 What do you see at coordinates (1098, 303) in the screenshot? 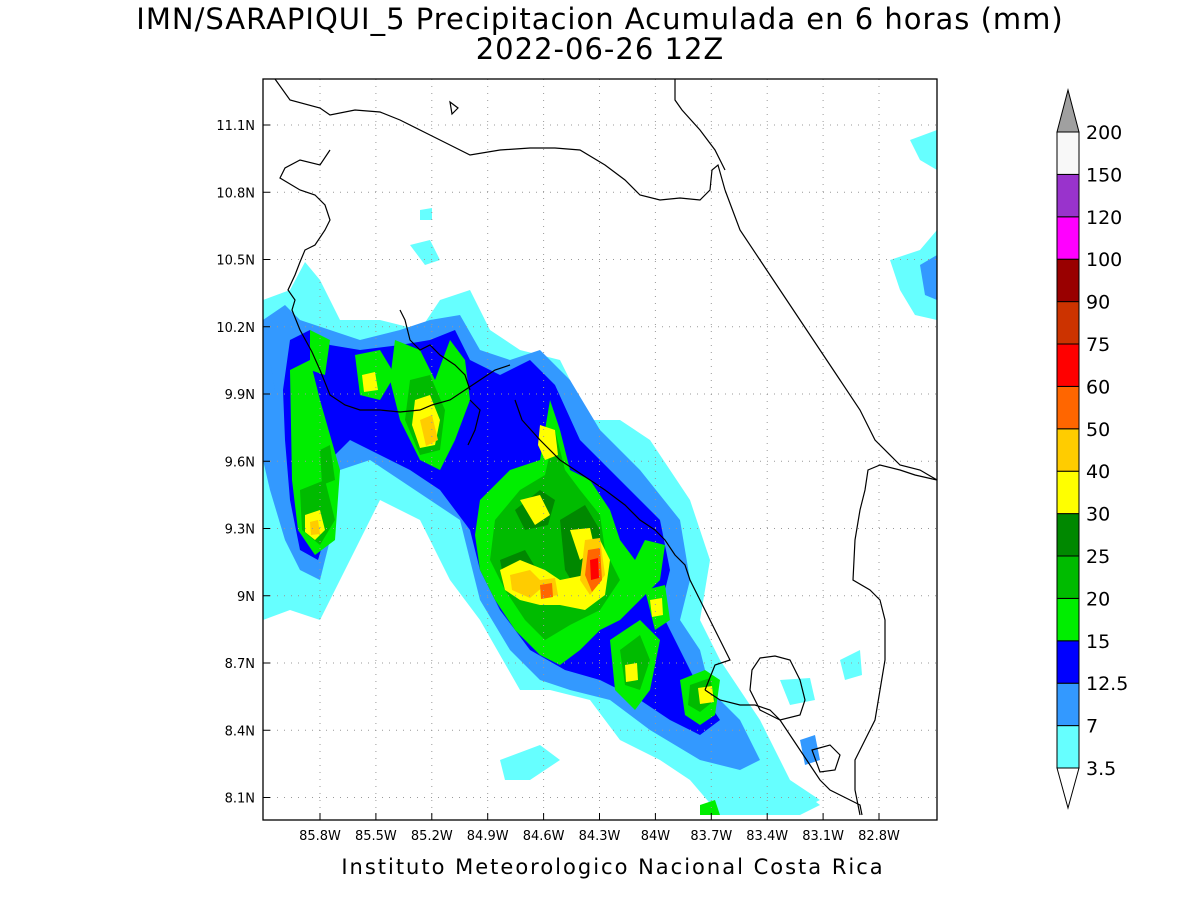
I see `colorbar-label: 90` at bounding box center [1098, 303].